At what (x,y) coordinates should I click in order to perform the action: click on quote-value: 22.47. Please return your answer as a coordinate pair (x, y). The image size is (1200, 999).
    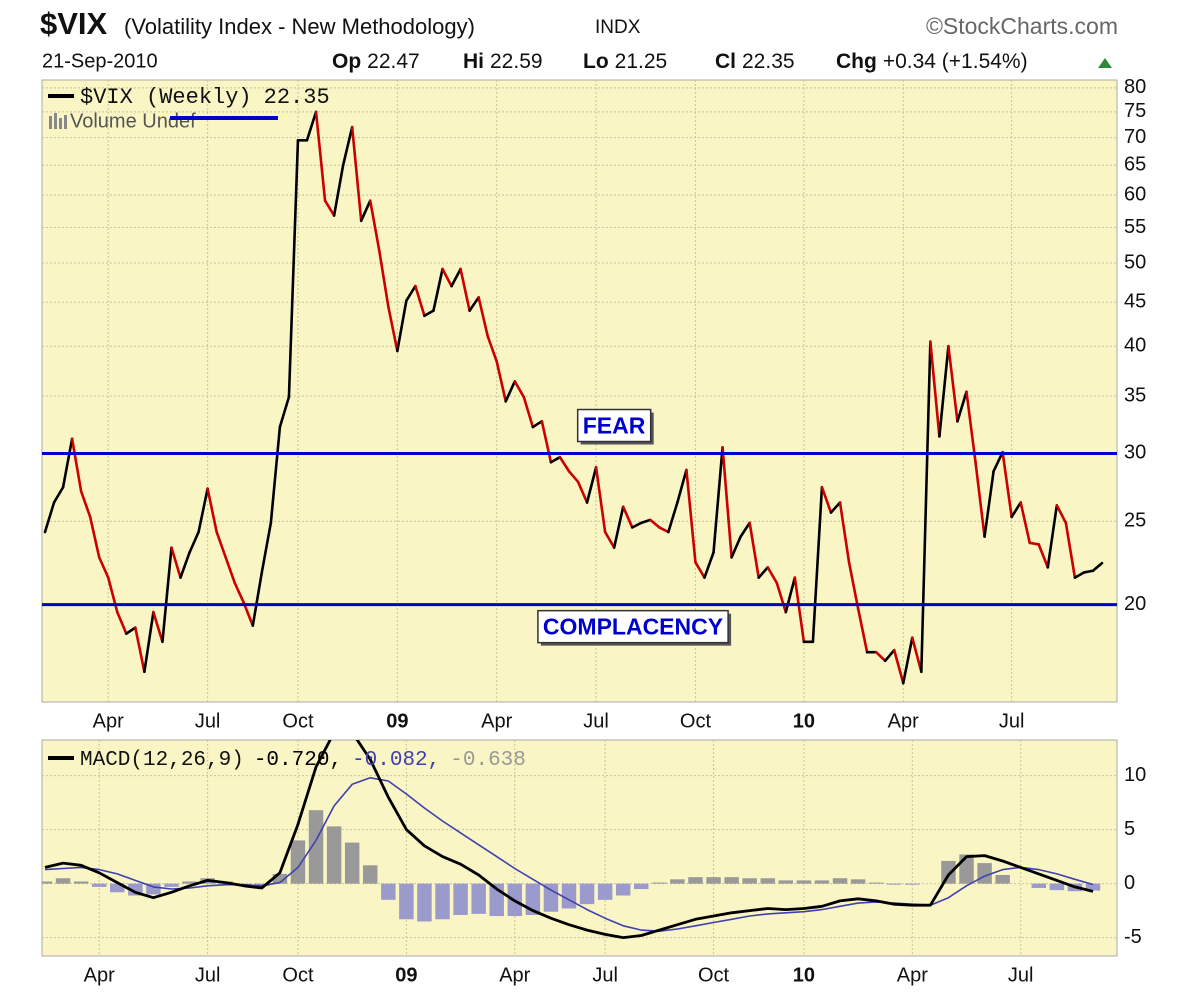
    Looking at the image, I should click on (393, 61).